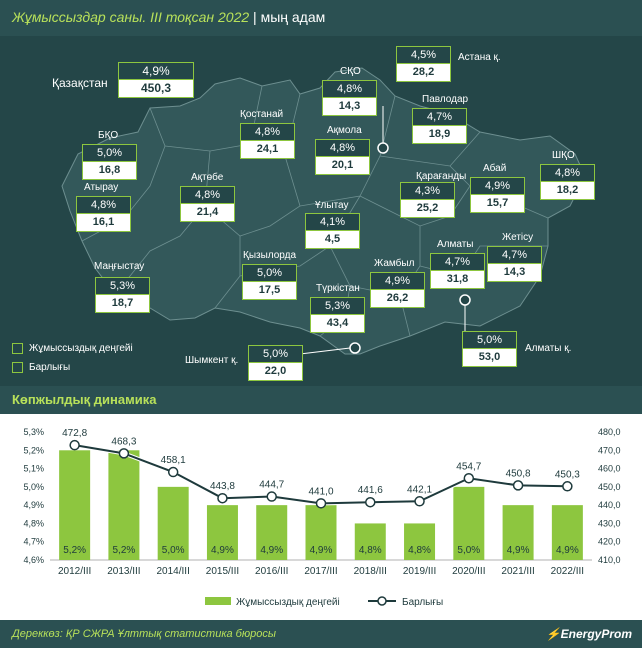 The height and width of the screenshot is (648, 642). Describe the element at coordinates (553, 634) in the screenshot. I see `bolt-icon: ⚡` at that location.